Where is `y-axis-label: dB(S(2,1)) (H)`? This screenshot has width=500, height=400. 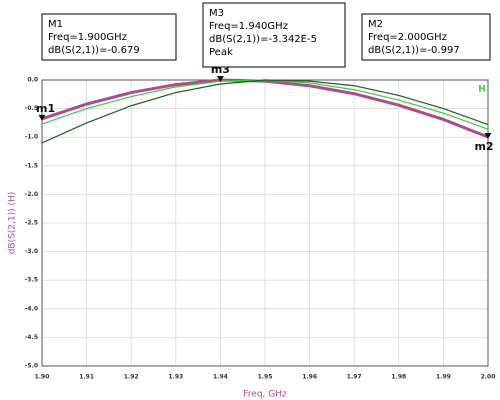
y-axis-label: dB(S(2,1)) (H) is located at coordinates (13, 223).